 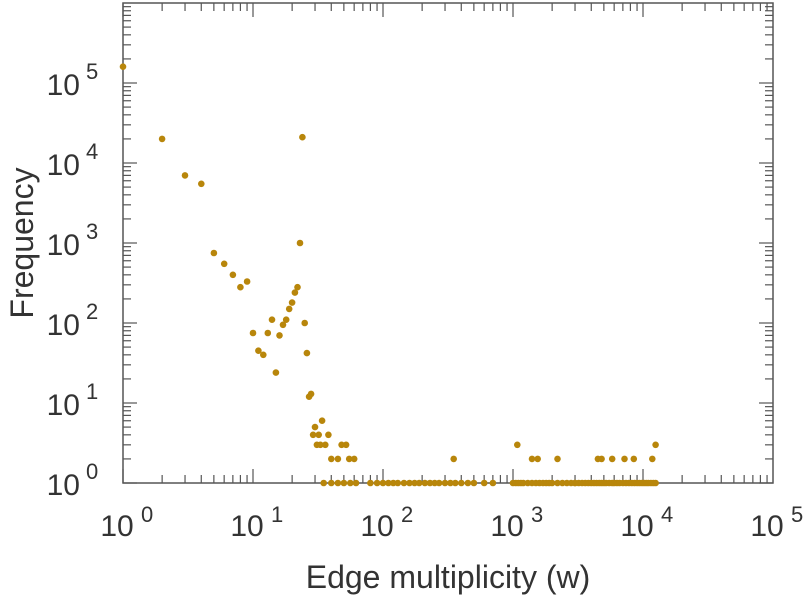 What do you see at coordinates (407, 514) in the screenshot?
I see `x-tick-exponent: 2` at bounding box center [407, 514].